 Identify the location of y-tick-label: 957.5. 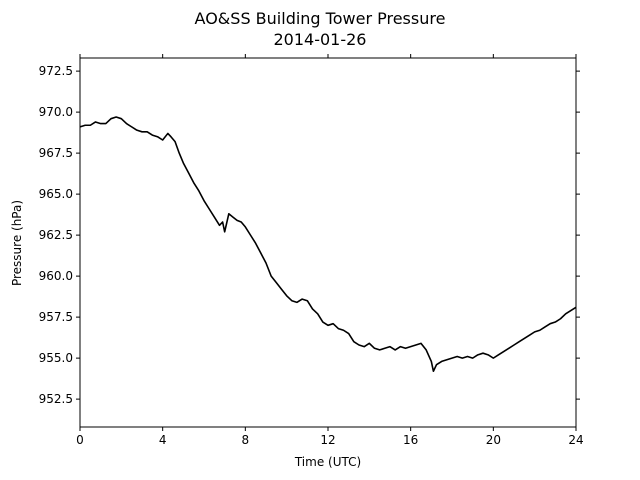
(56, 317).